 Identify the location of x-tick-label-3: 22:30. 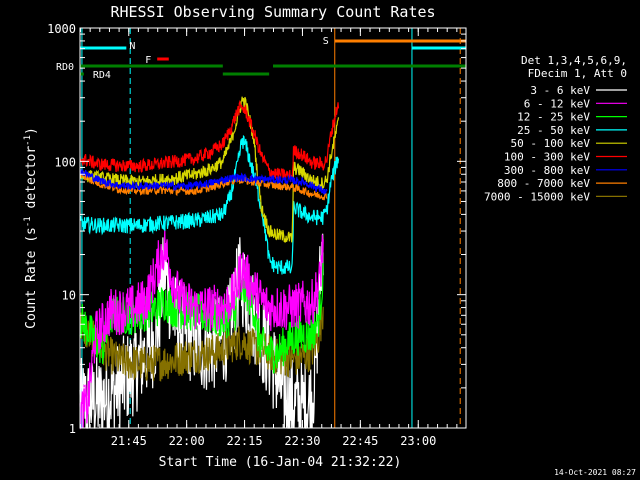
(302, 441).